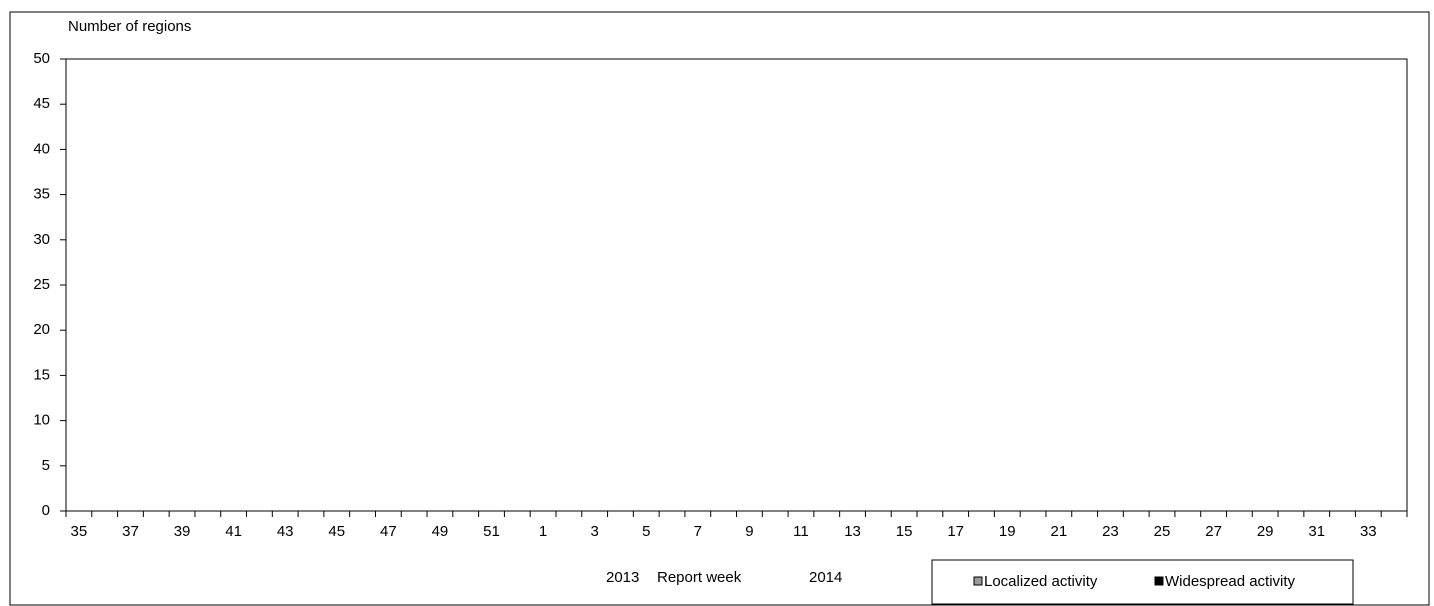  I want to click on x-tick-label: 29, so click(1265, 531).